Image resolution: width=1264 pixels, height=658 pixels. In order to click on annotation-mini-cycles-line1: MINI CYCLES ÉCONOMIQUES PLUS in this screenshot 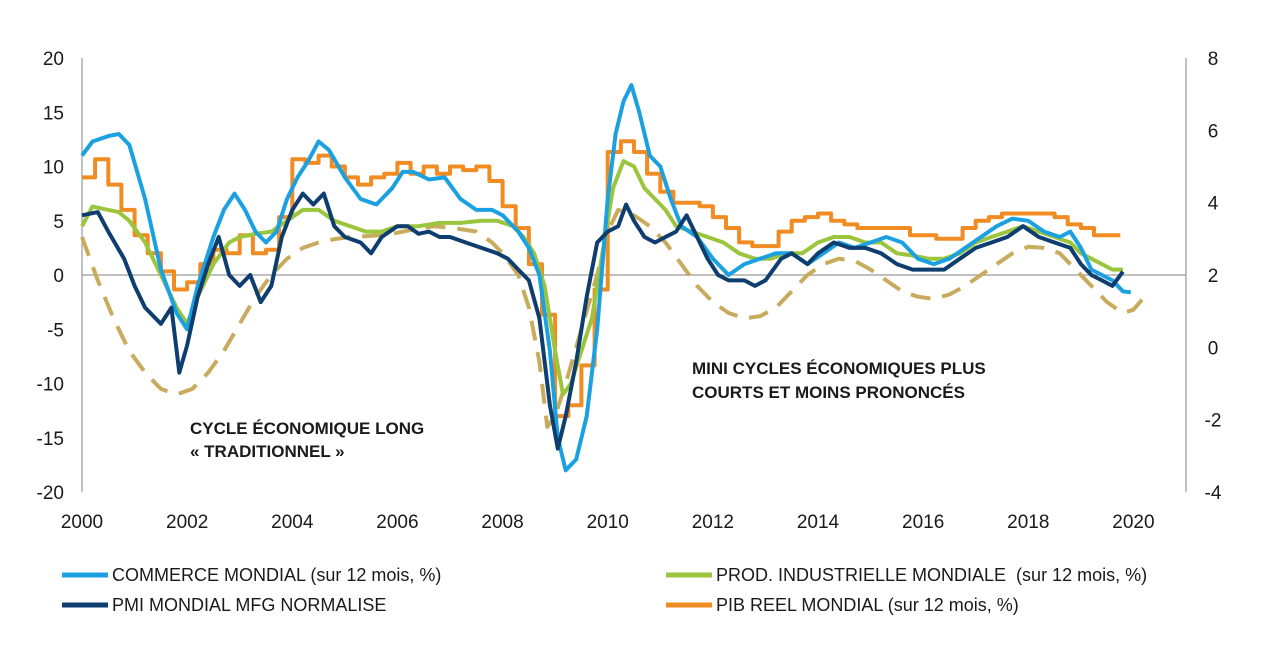, I will do `click(839, 368)`.